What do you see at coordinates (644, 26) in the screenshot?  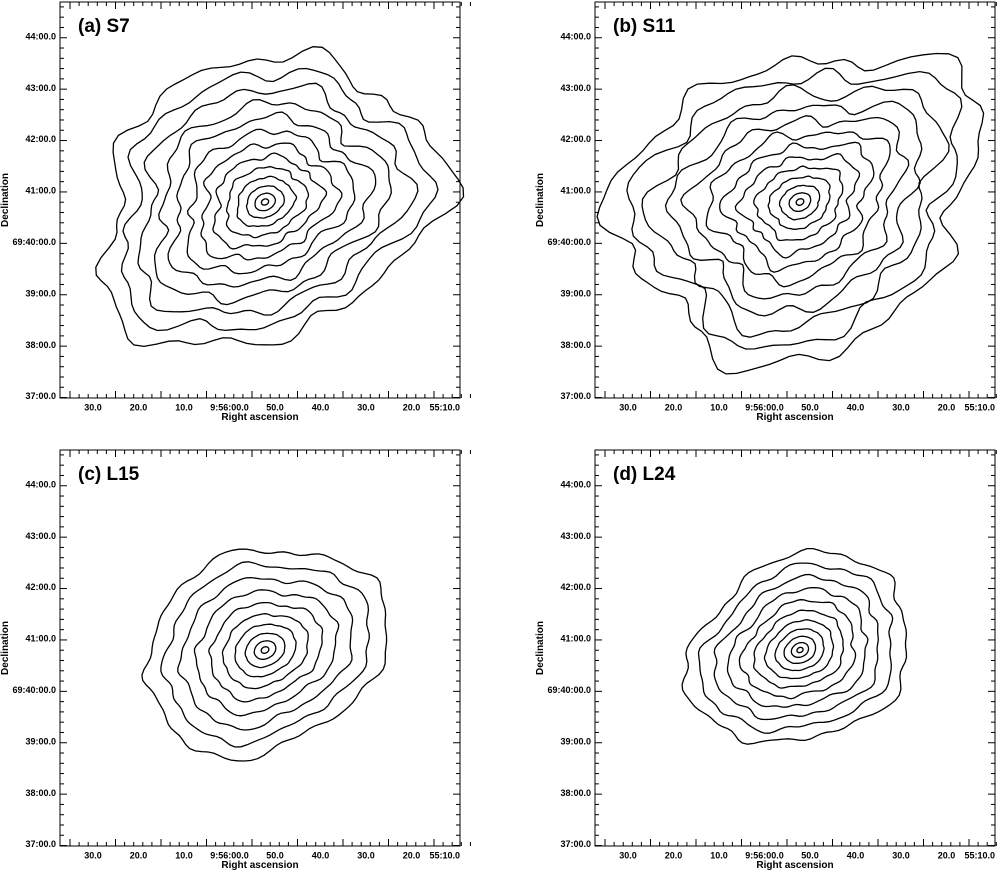 I see `panel-label: (b) S11` at bounding box center [644, 26].